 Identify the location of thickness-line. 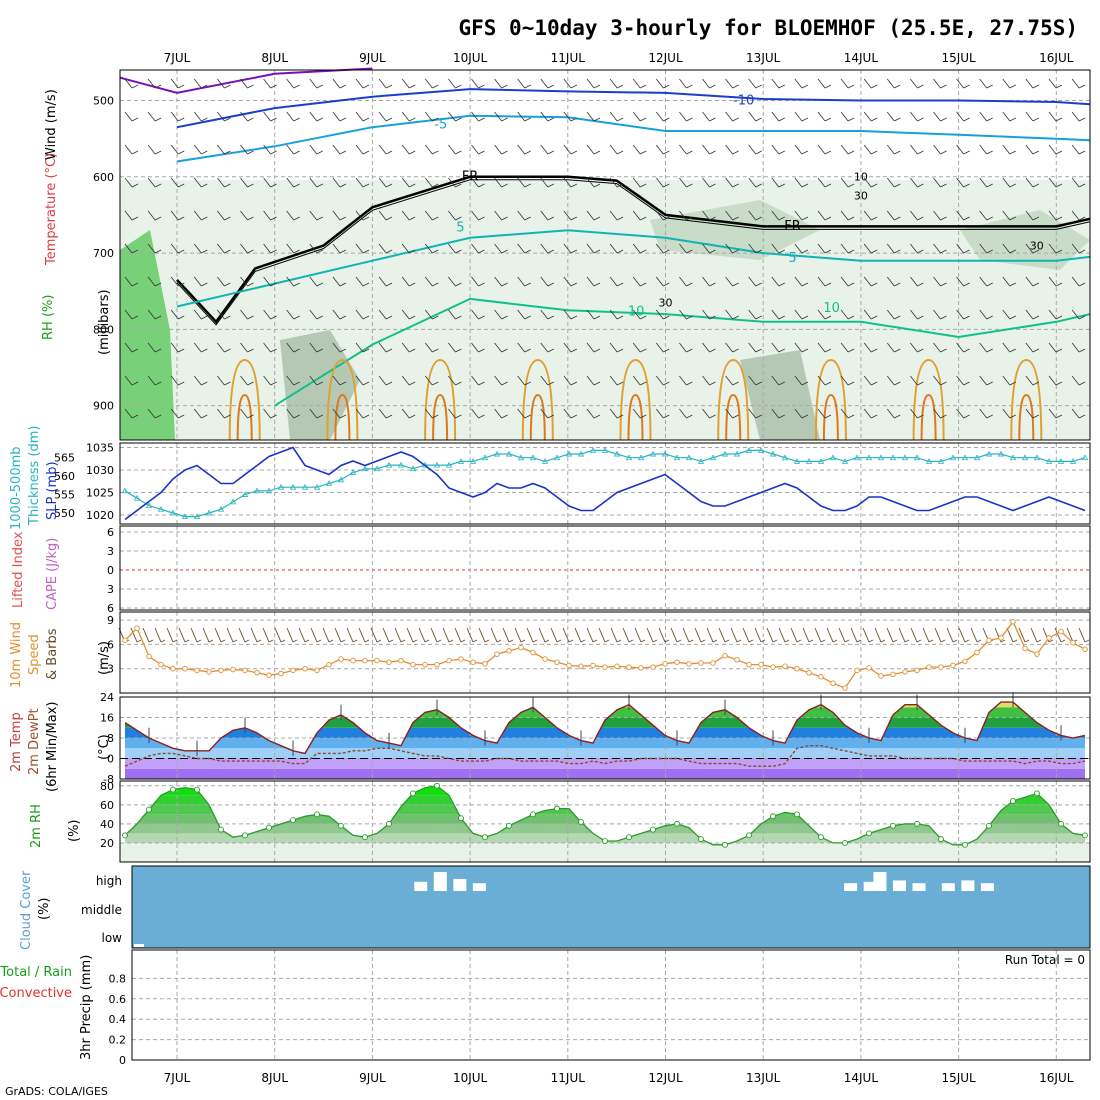
(605, 483).